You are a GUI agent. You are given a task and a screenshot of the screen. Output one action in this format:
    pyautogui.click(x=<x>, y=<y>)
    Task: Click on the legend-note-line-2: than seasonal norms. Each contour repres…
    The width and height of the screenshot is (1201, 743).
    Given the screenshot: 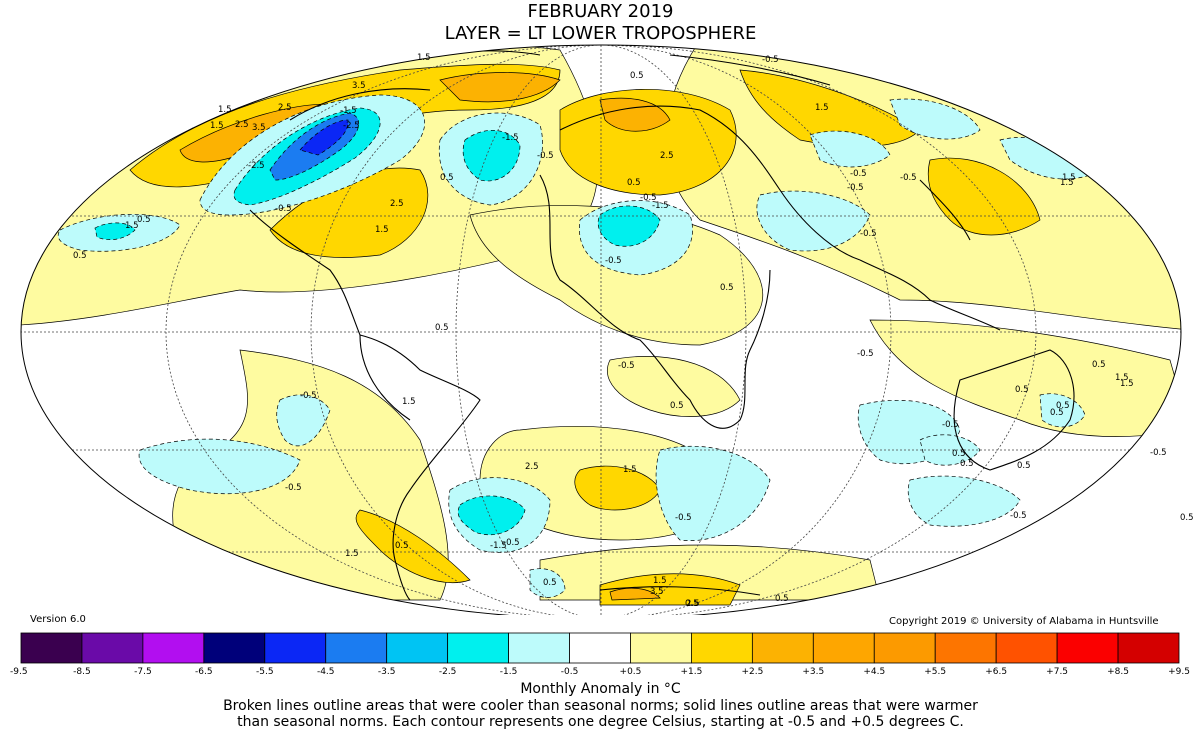 What is the action you would take?
    pyautogui.click(x=600, y=722)
    